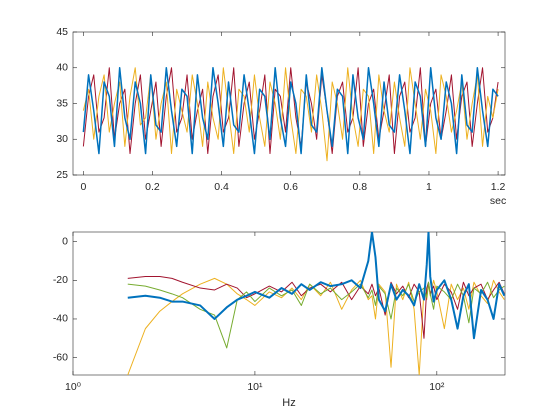 This screenshot has width=560, height=420. What do you see at coordinates (60, 357) in the screenshot?
I see `y-tick-label: -60` at bounding box center [60, 357].